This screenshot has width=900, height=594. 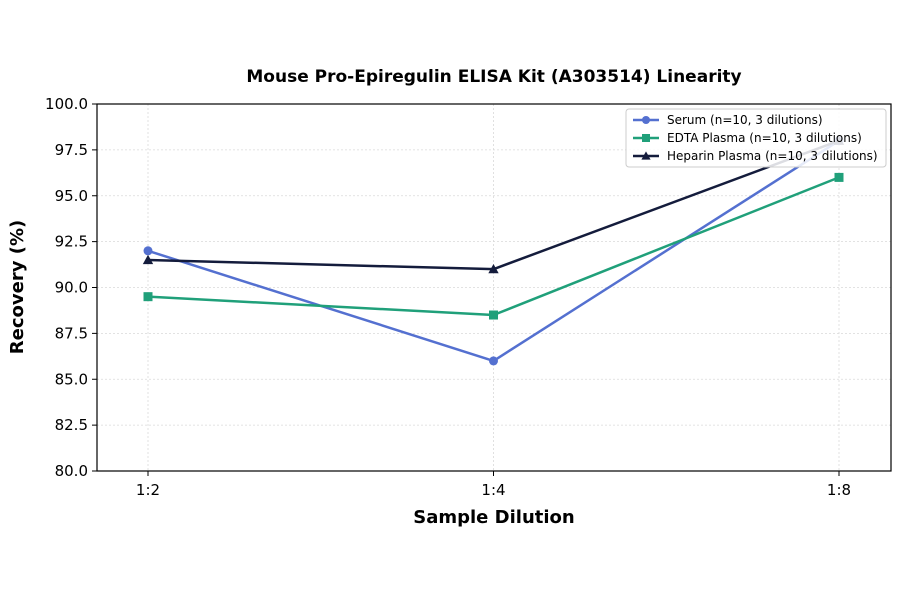 I want to click on y-tick-label: 85.0, so click(x=71, y=379).